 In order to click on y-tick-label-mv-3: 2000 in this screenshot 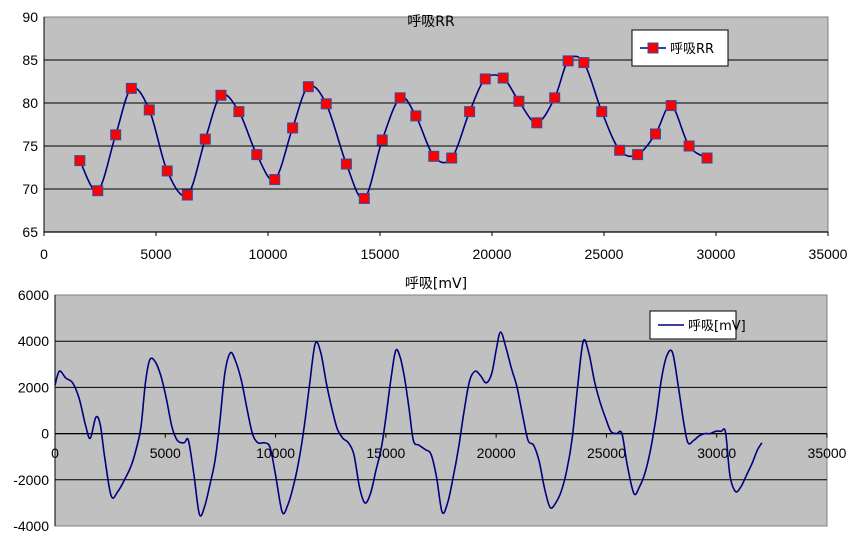, I will do `click(33, 387)`.